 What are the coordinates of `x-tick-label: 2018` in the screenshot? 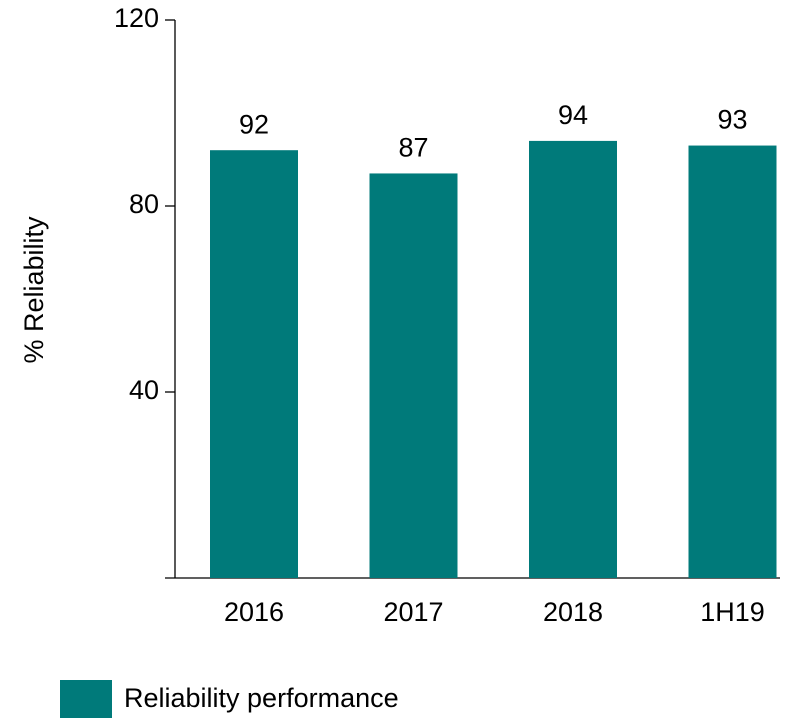 It's located at (573, 612).